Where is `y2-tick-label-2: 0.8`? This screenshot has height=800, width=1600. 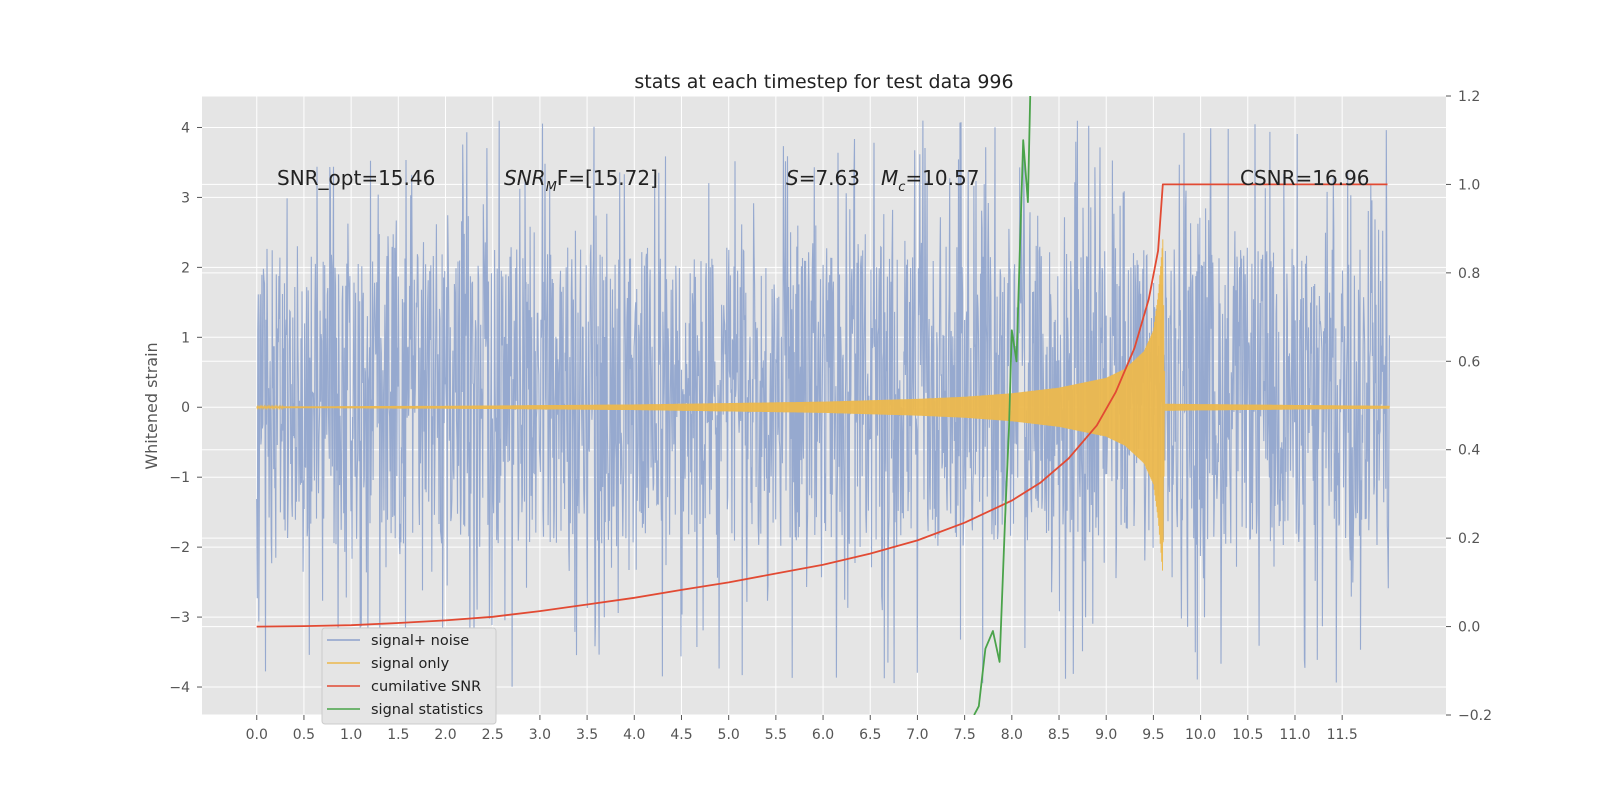
y2-tick-label-2: 0.8 is located at coordinates (1469, 274).